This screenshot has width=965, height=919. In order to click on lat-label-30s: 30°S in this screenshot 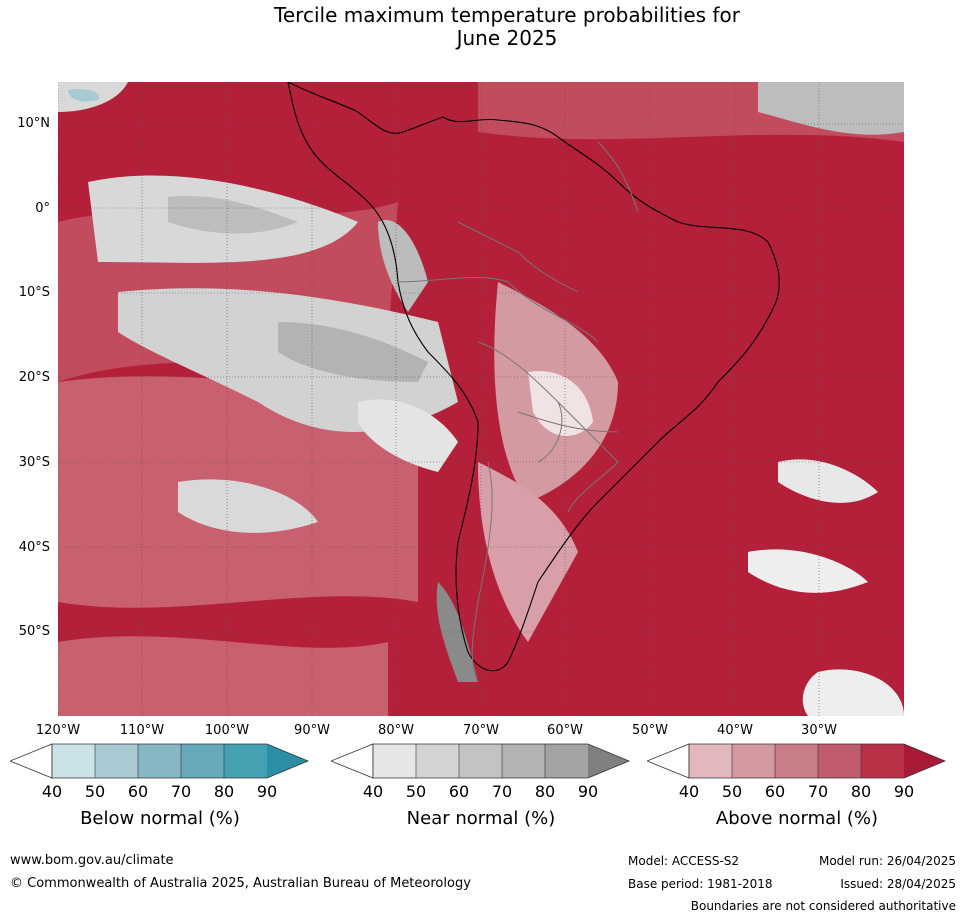, I will do `click(34, 462)`.